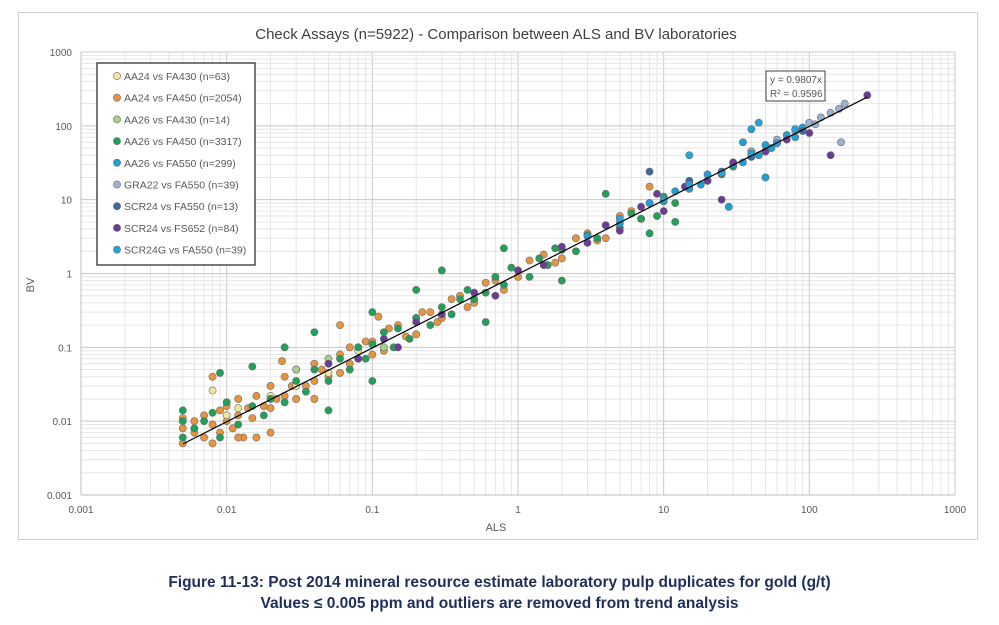 This screenshot has width=999, height=625. Describe the element at coordinates (496, 528) in the screenshot. I see `x-axis-label: ALS` at that location.